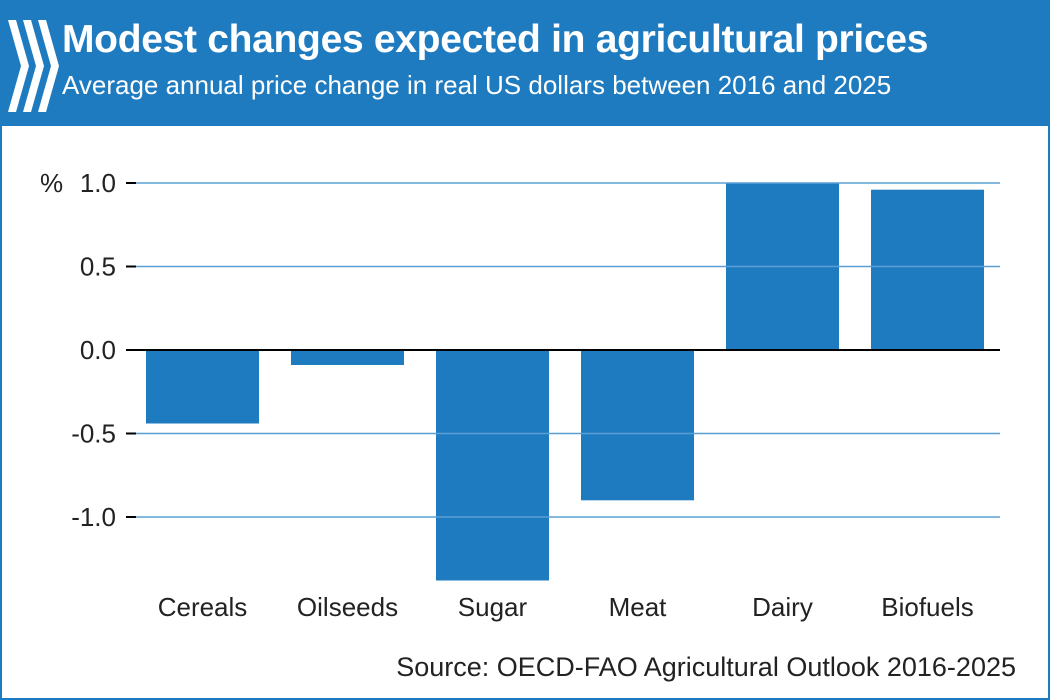 The width and height of the screenshot is (1050, 700). Describe the element at coordinates (203, 607) in the screenshot. I see `x-category-label: Cereals` at that location.